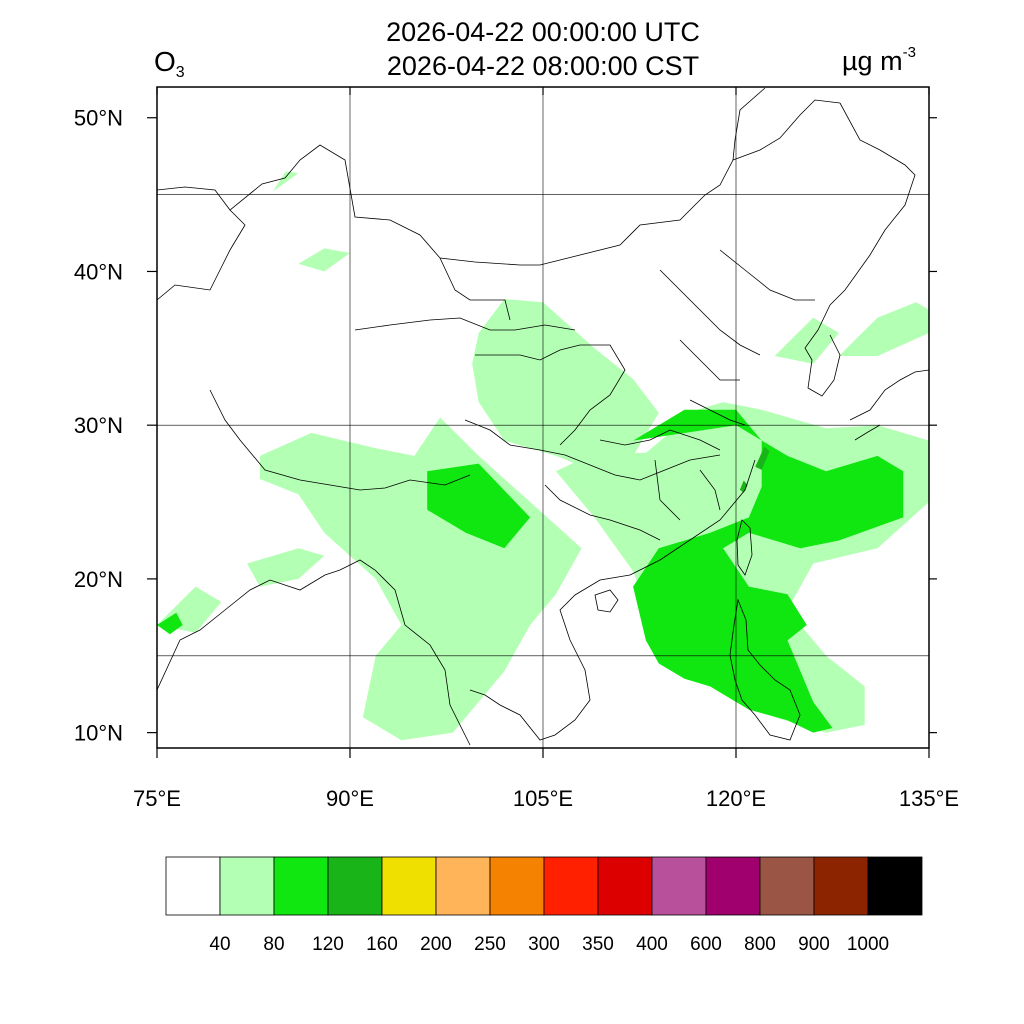  I want to click on colorbar-label-4: 200, so click(436, 944).